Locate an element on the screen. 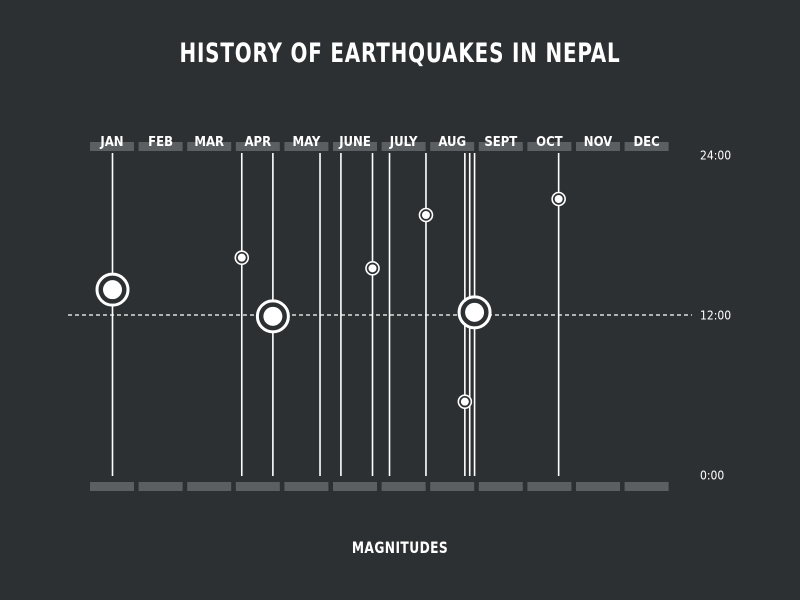  y-tick-label: 0:00 is located at coordinates (712, 476).